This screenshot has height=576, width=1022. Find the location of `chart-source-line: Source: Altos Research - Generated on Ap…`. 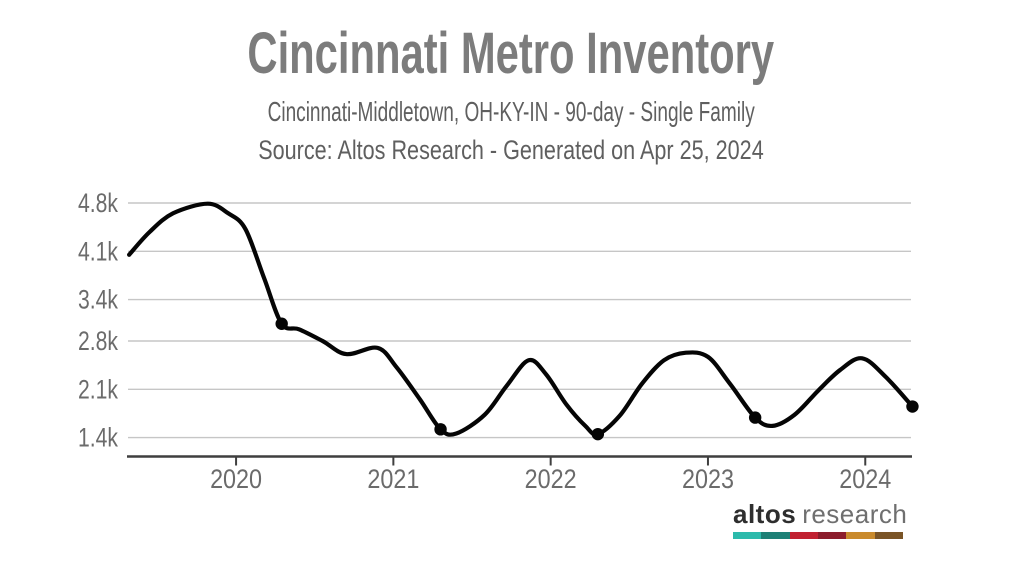

chart-source-line: Source: Altos Research - Generated on Ap… is located at coordinates (511, 150).